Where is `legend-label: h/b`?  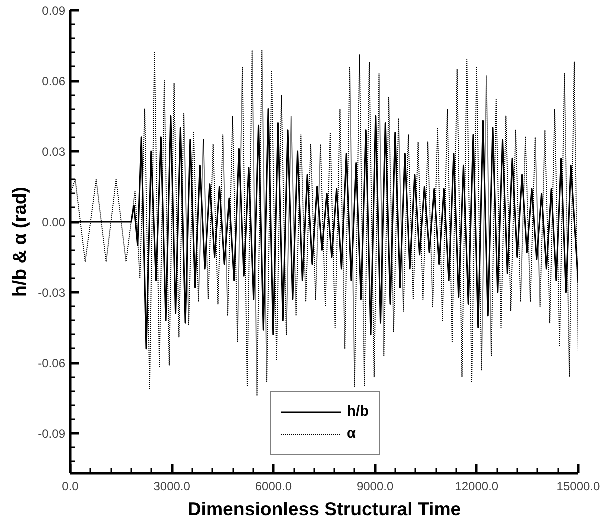
legend-label: h/b is located at coordinates (358, 412).